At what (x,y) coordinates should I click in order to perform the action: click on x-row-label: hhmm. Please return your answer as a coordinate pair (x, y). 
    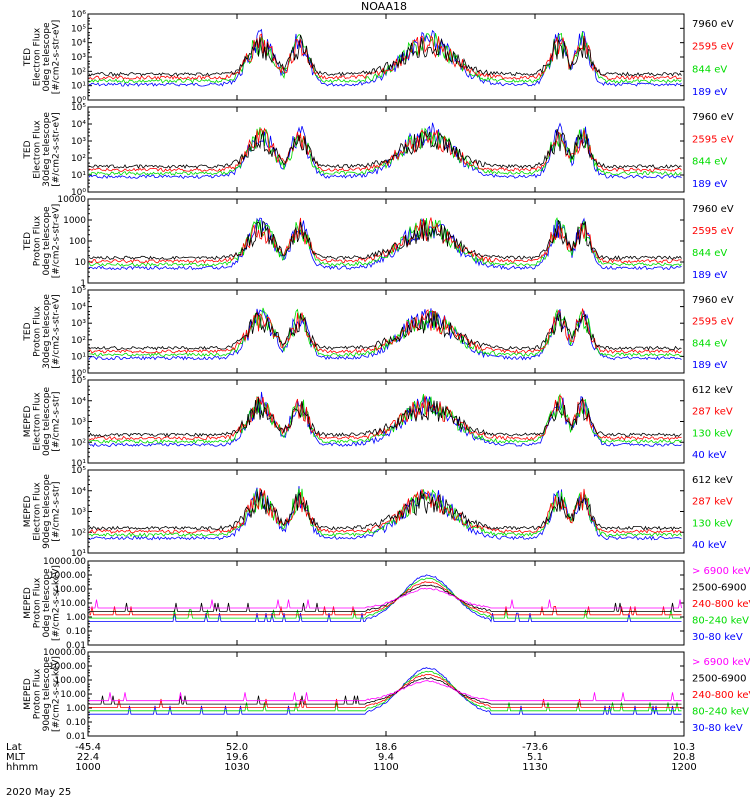
    Looking at the image, I should click on (22, 767).